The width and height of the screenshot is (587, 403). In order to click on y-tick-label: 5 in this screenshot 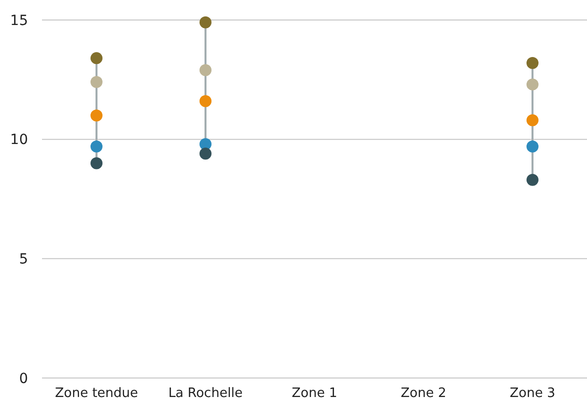, I will do `click(23, 260)`.